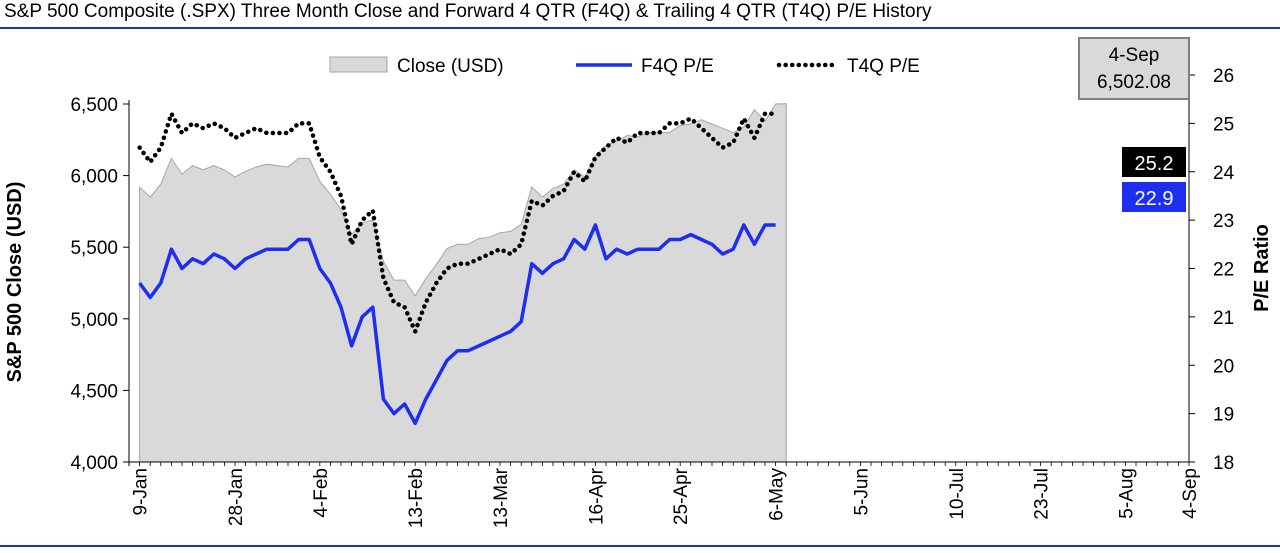 This screenshot has height=553, width=1280. What do you see at coordinates (1134, 55) in the screenshot?
I see `callout-date: 4-Sep` at bounding box center [1134, 55].